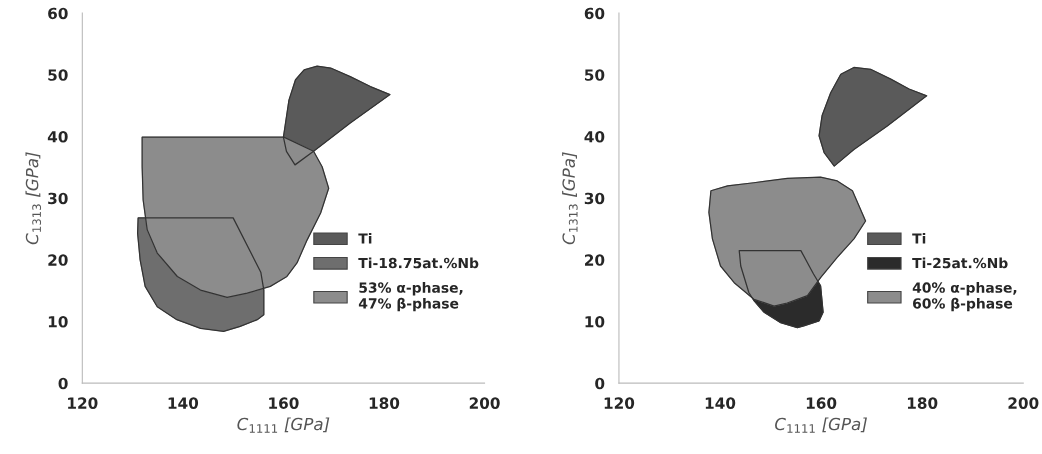 The image size is (1042, 454). Describe the element at coordinates (964, 297) in the screenshot. I see `legend-label: 40% α-phase, 60% β-phase` at that location.